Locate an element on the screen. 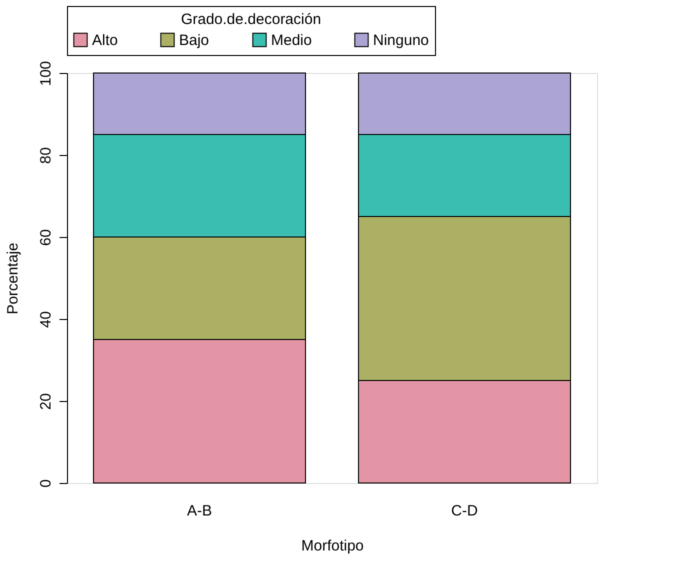  legend-label: Ninguno is located at coordinates (401, 40).